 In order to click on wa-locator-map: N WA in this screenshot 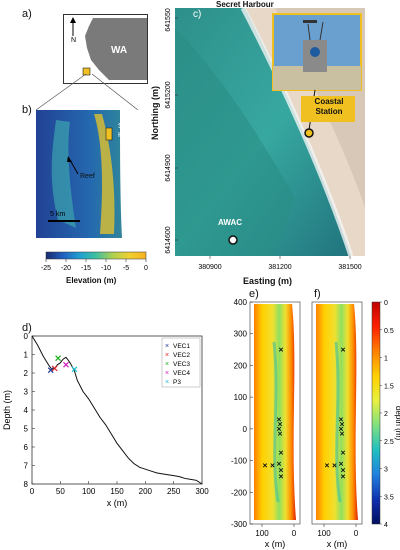, I will do `click(105, 49)`.